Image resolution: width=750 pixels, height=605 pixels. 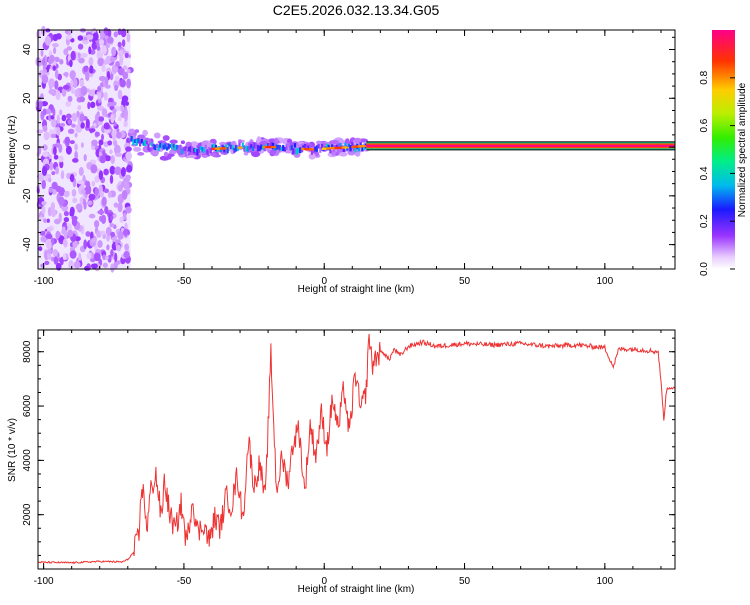 What do you see at coordinates (704, 125) in the screenshot?
I see `colorbar-tick-label: 0.6` at bounding box center [704, 125].